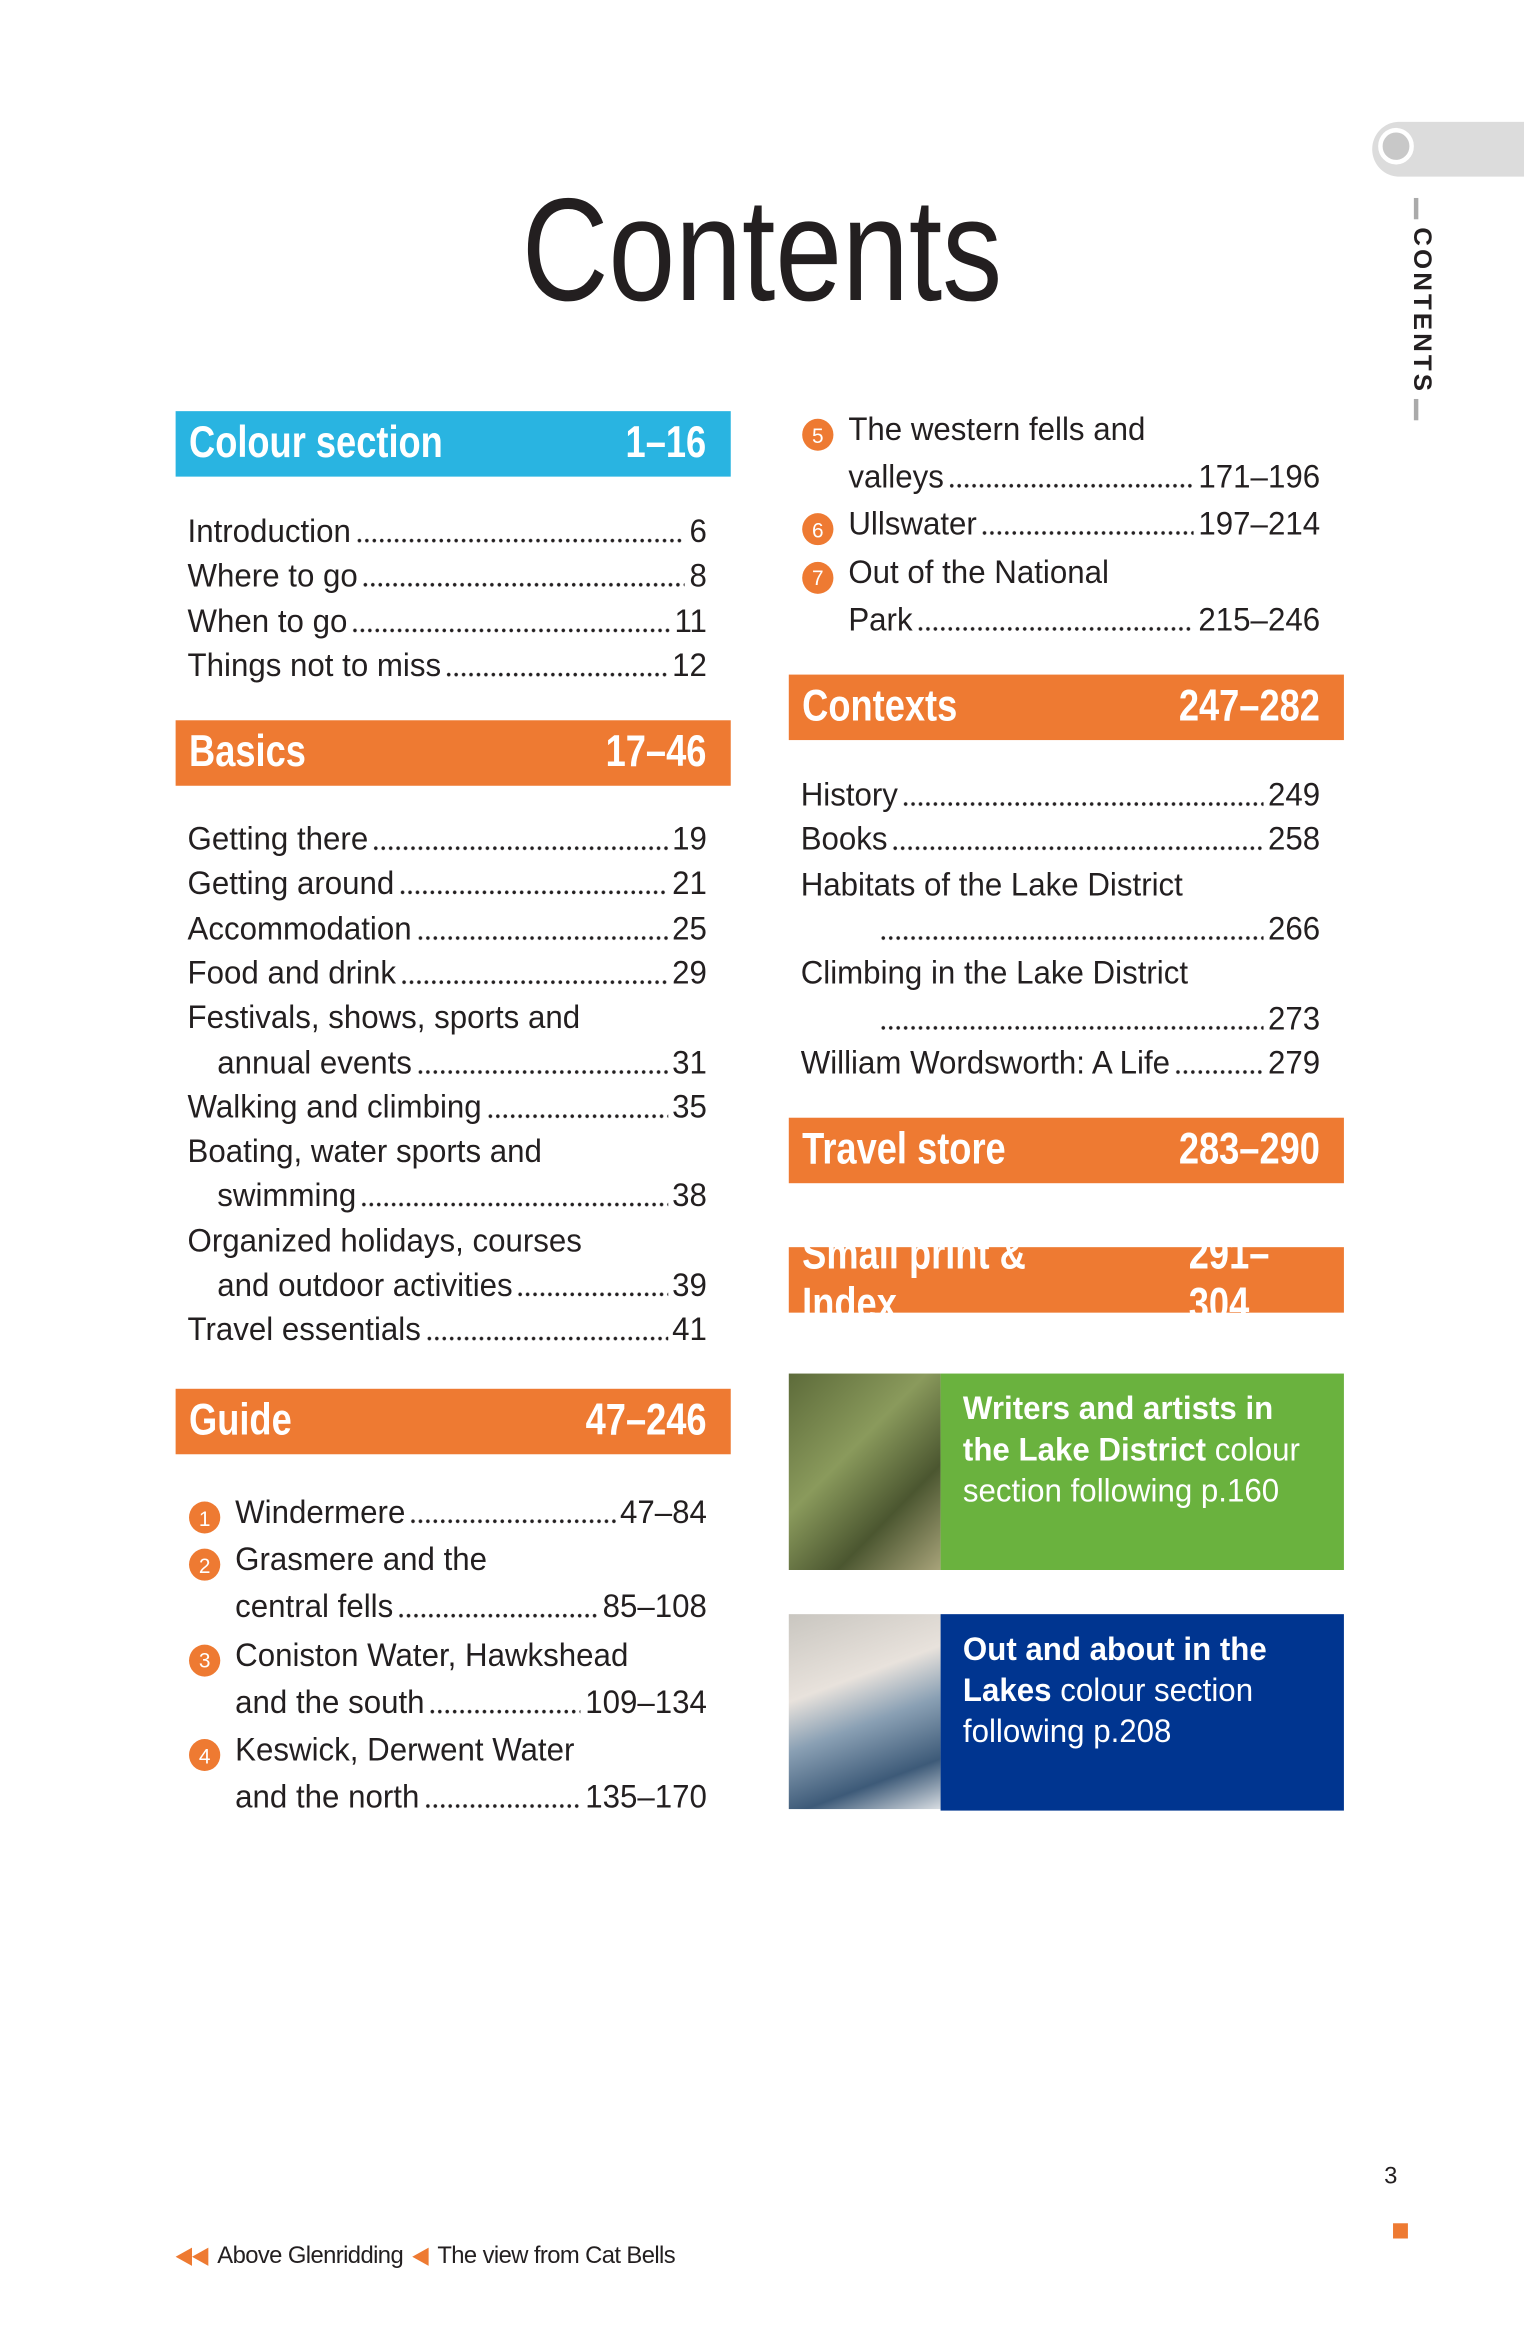 The image size is (1524, 2339). I want to click on entry-text: Organized holidays, courses, so click(384, 1241).